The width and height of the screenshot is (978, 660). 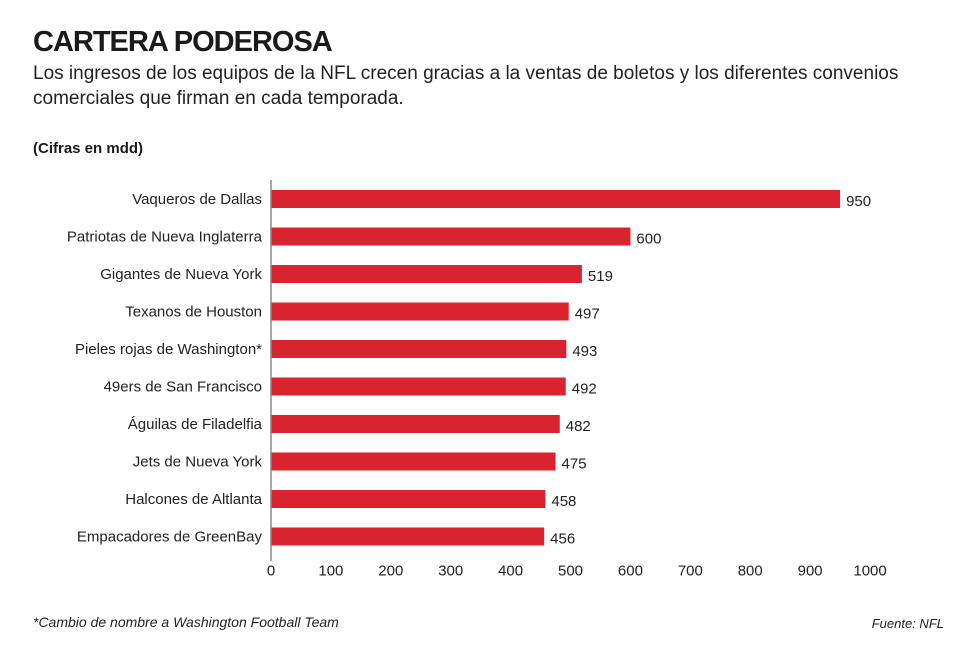 I want to click on category-label: Texanos de Houston, so click(x=193, y=312).